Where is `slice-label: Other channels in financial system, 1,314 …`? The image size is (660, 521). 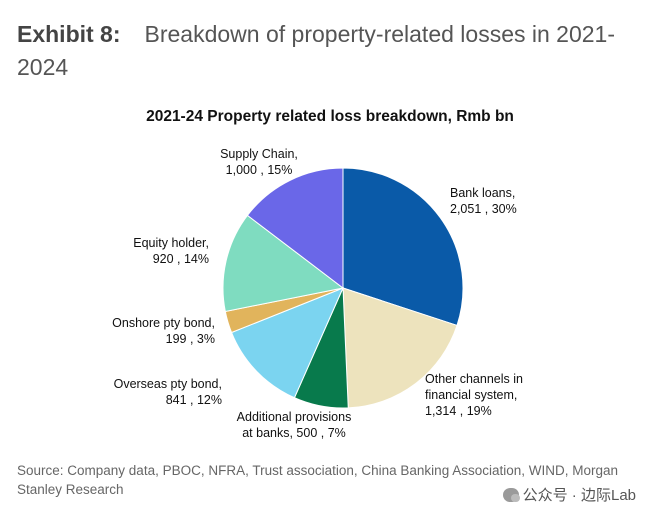 slice-label: Other channels in financial system, 1,314 … is located at coordinates (474, 395).